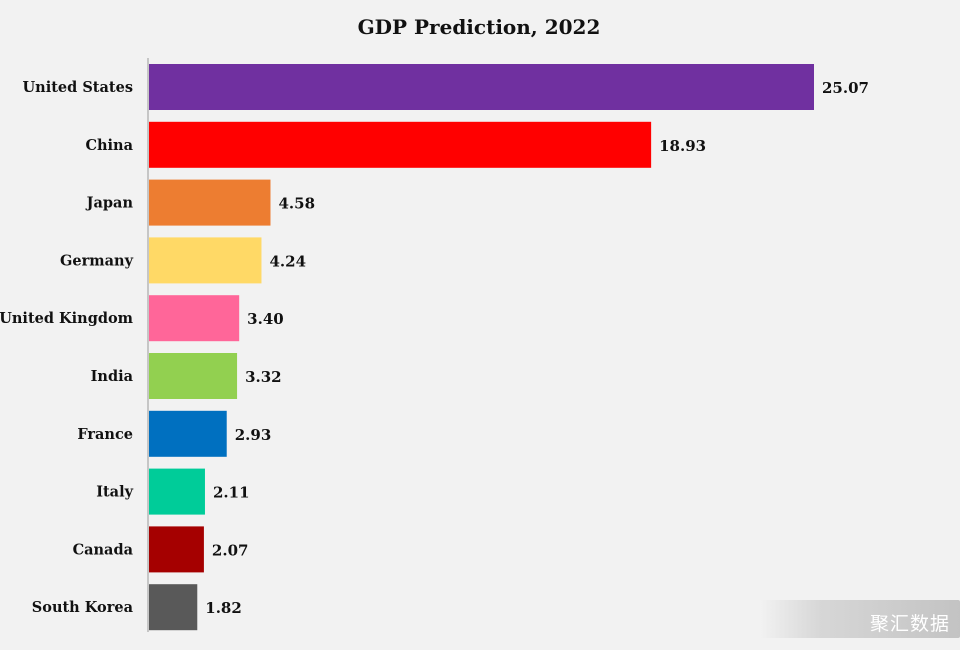  Describe the element at coordinates (83, 607) in the screenshot. I see `category-label: South Korea` at that location.